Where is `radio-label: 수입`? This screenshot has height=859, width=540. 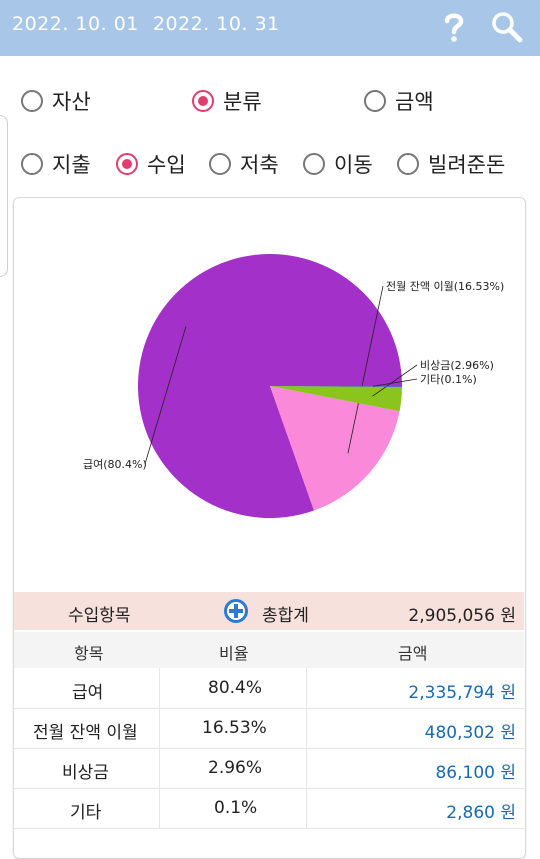
radio-label: 수입 is located at coordinates (166, 165).